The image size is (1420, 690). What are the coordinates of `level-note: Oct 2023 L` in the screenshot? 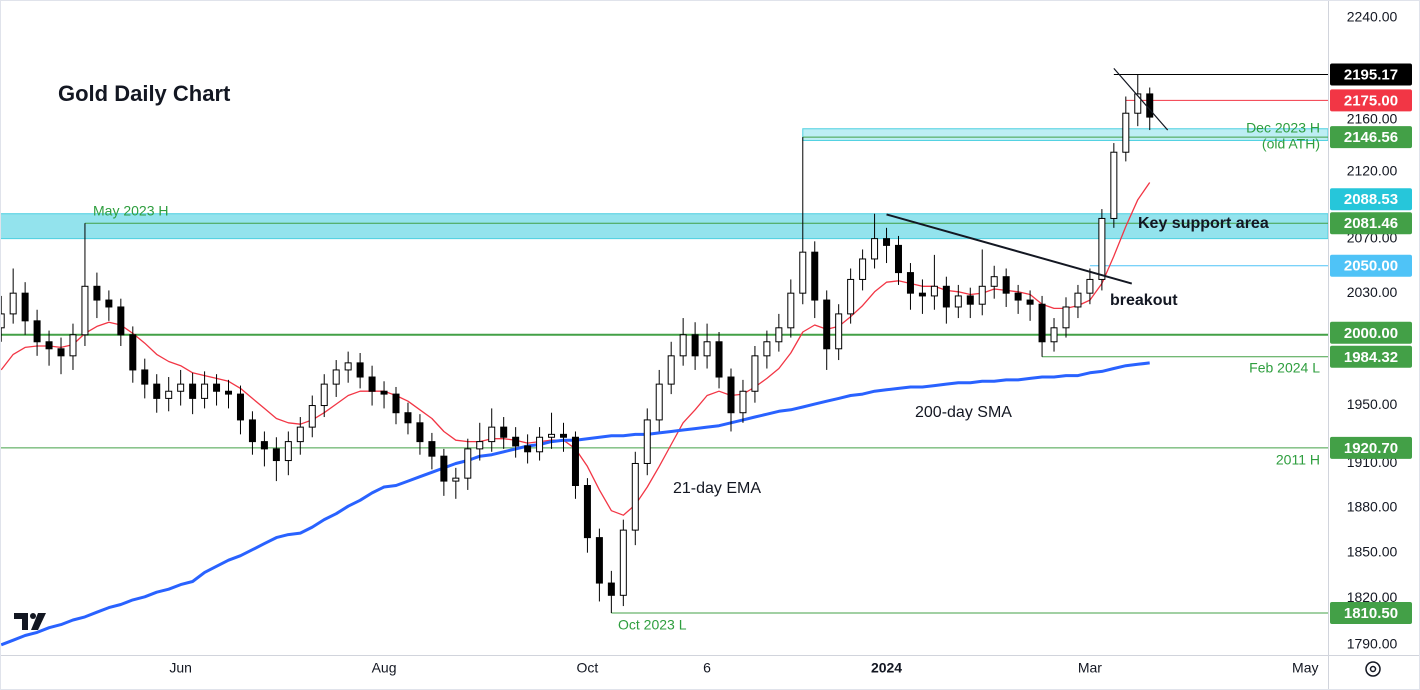 It's located at (652, 625).